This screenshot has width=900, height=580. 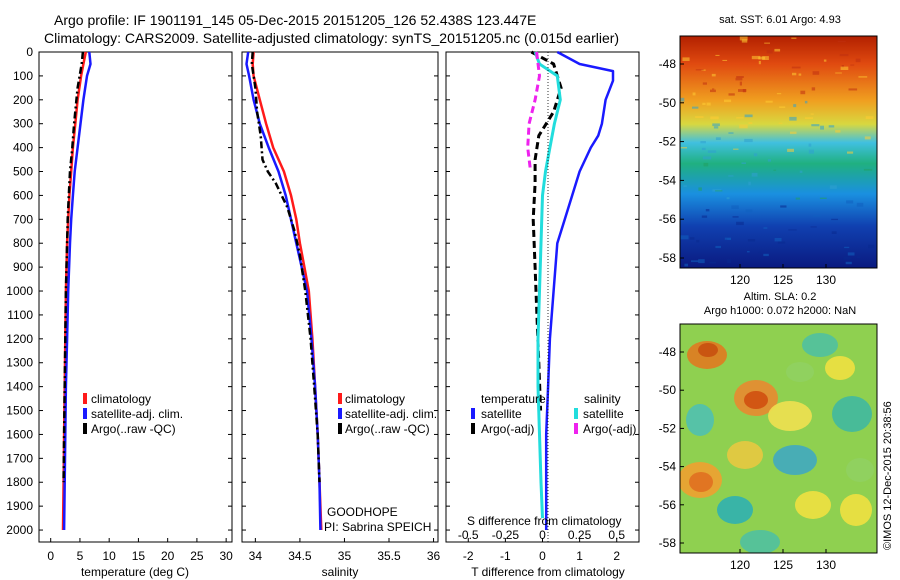 What do you see at coordinates (19, 363) in the screenshot?
I see `depth-tick-label: 1300` at bounding box center [19, 363].